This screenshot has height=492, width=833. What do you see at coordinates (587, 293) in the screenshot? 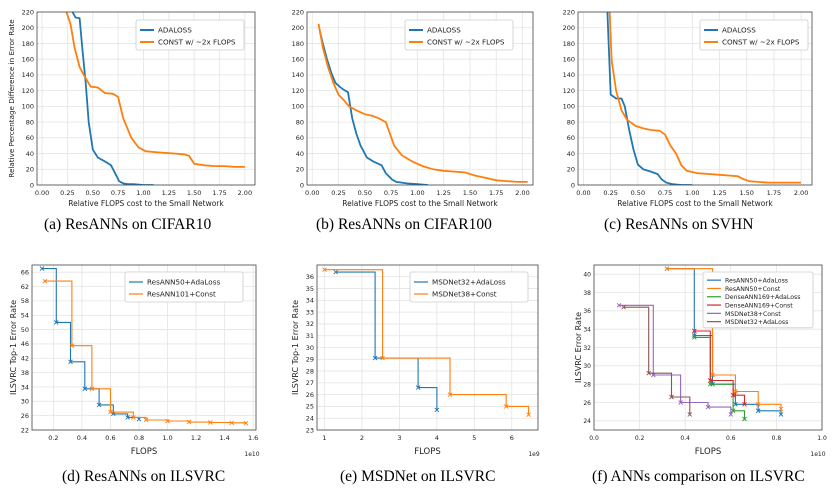
I see `y-tick-label: 38` at bounding box center [587, 293].